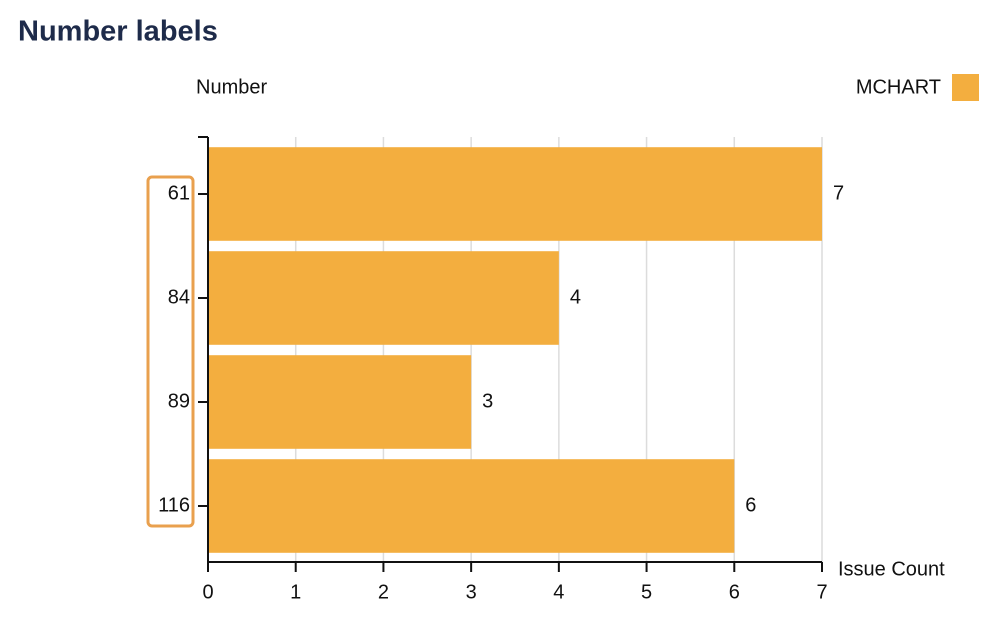 The height and width of the screenshot is (622, 1000). What do you see at coordinates (838, 193) in the screenshot?
I see `data-label: 7` at bounding box center [838, 193].